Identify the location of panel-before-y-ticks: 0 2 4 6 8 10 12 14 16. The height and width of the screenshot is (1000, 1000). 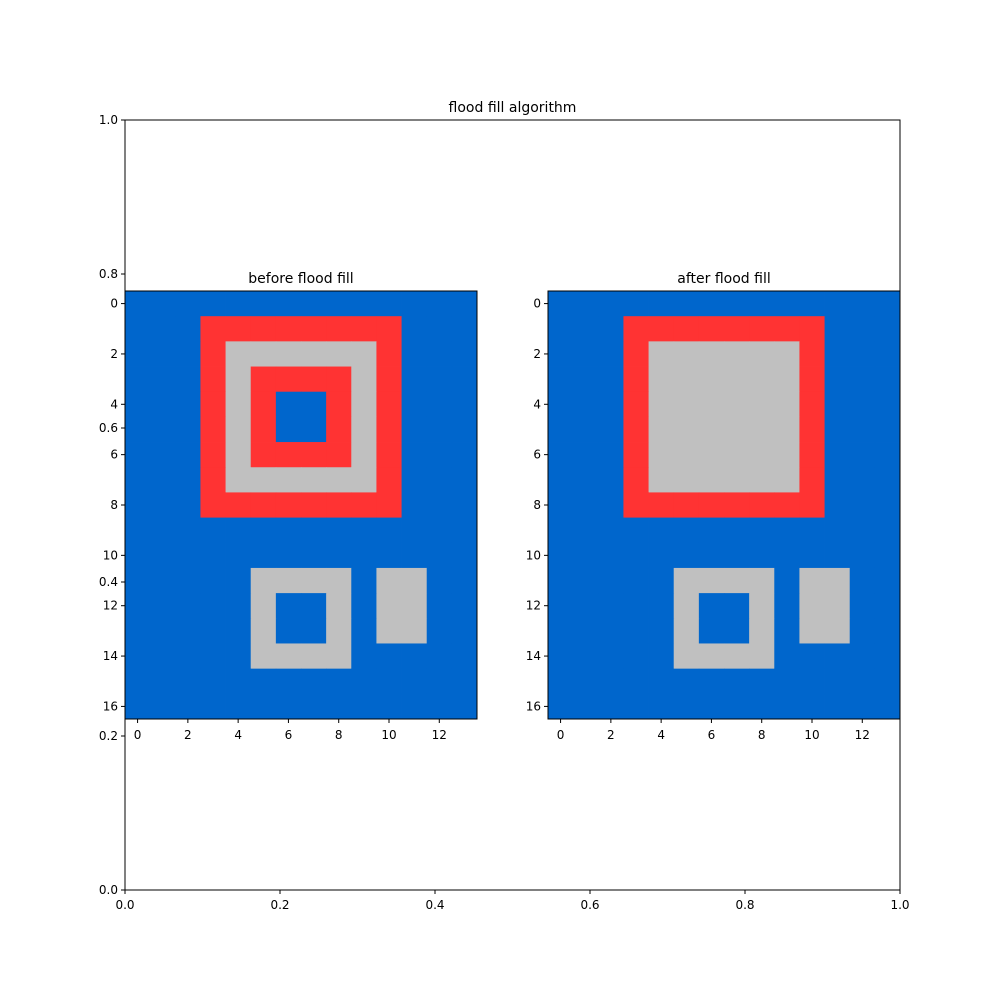
(114, 505).